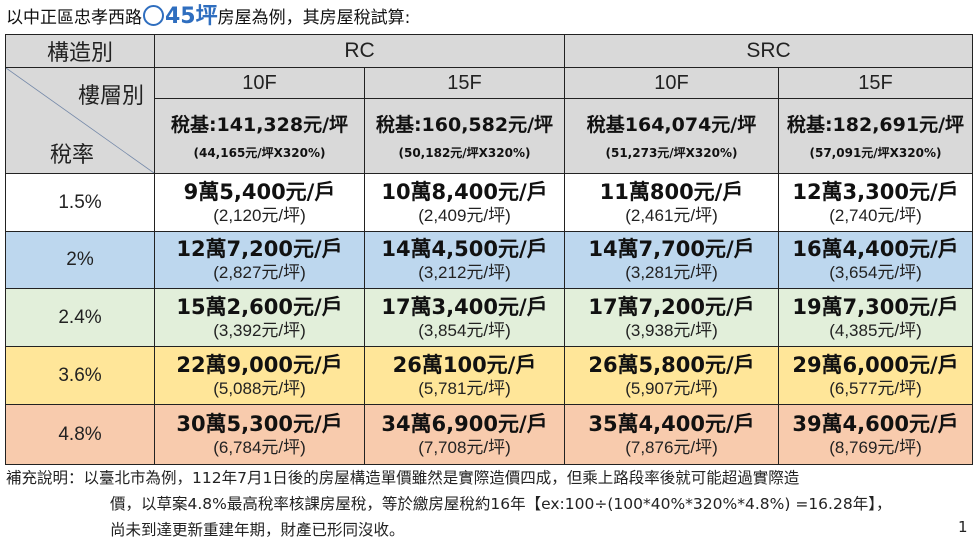  Describe the element at coordinates (875, 272) in the screenshot. I see `per-ping-tax: (3,654元/坪)` at that location.